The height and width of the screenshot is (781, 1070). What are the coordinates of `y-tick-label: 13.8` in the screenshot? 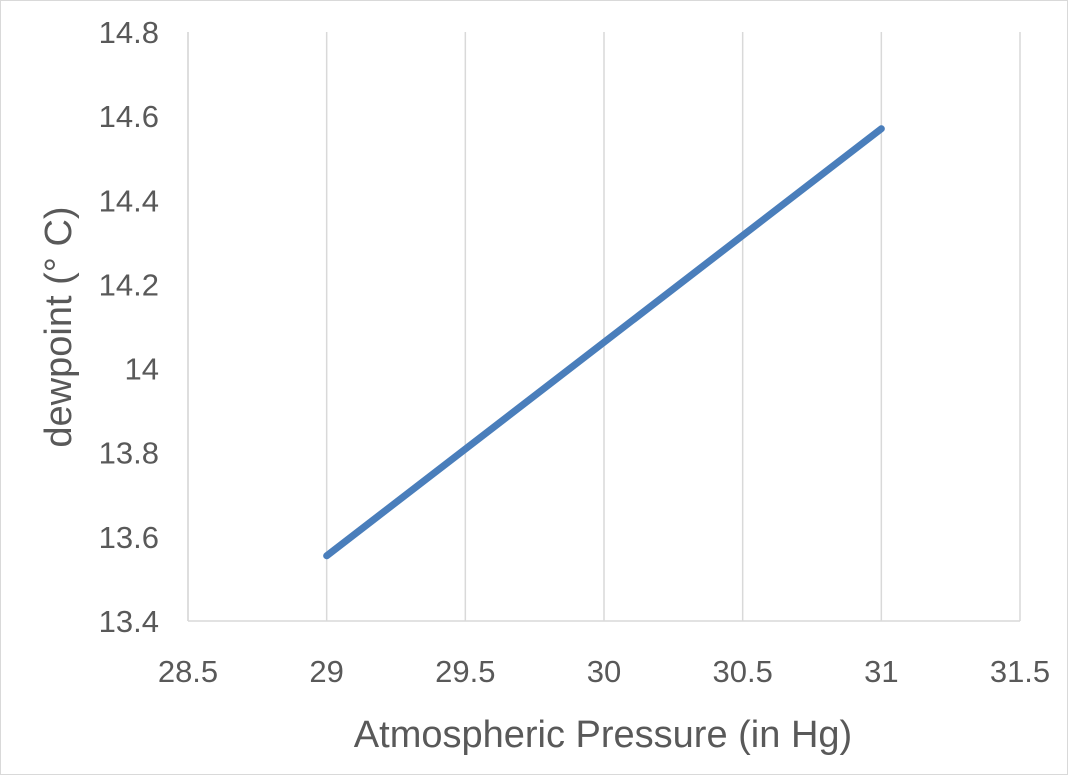 It's located at (129, 453).